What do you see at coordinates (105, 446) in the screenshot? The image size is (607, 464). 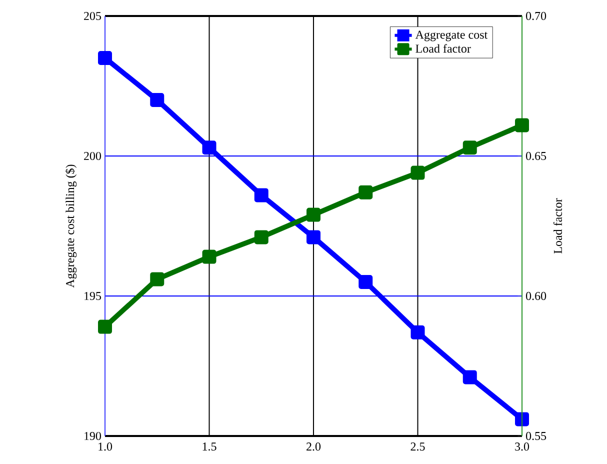 I see `x-tick-label: 1.0` at bounding box center [105, 446].